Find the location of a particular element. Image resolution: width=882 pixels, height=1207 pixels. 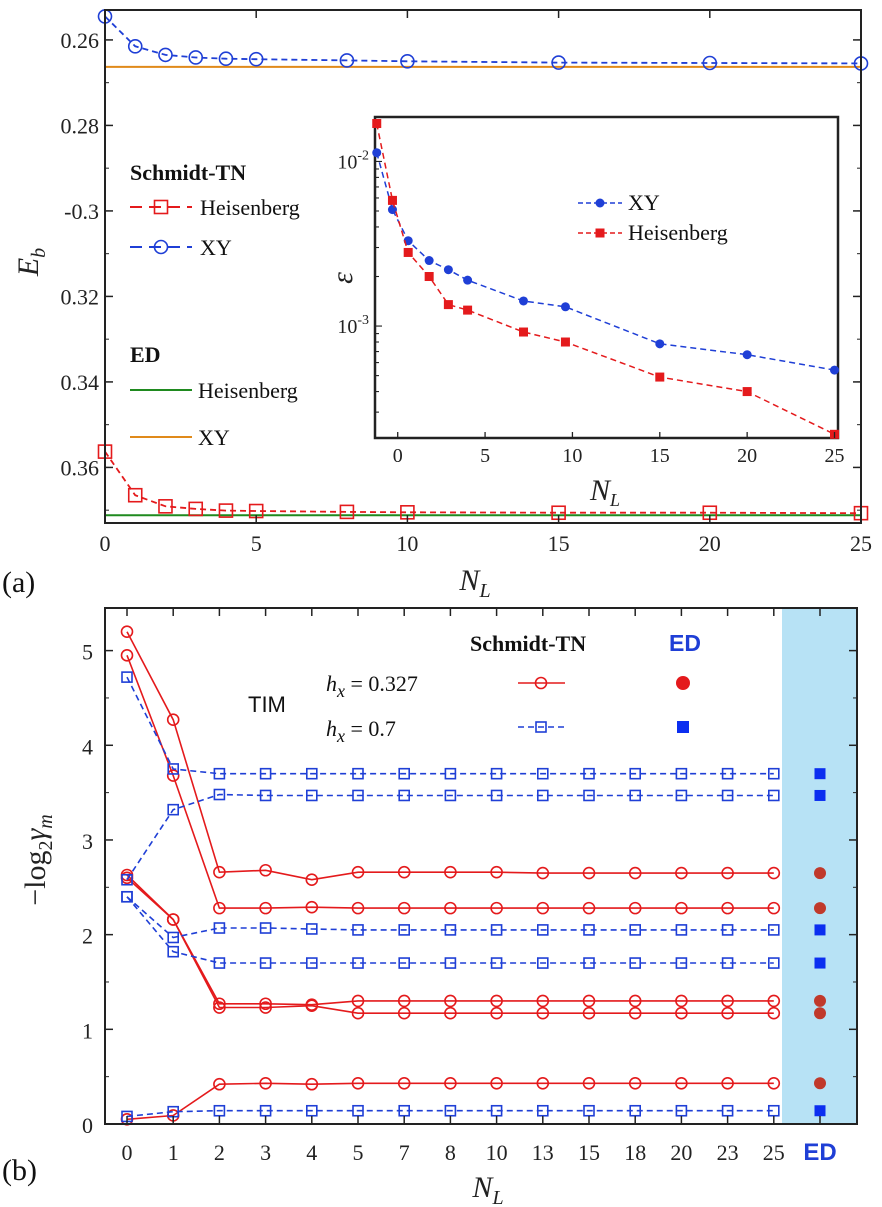

inset-x-tick-label: 25 is located at coordinates (835, 456).